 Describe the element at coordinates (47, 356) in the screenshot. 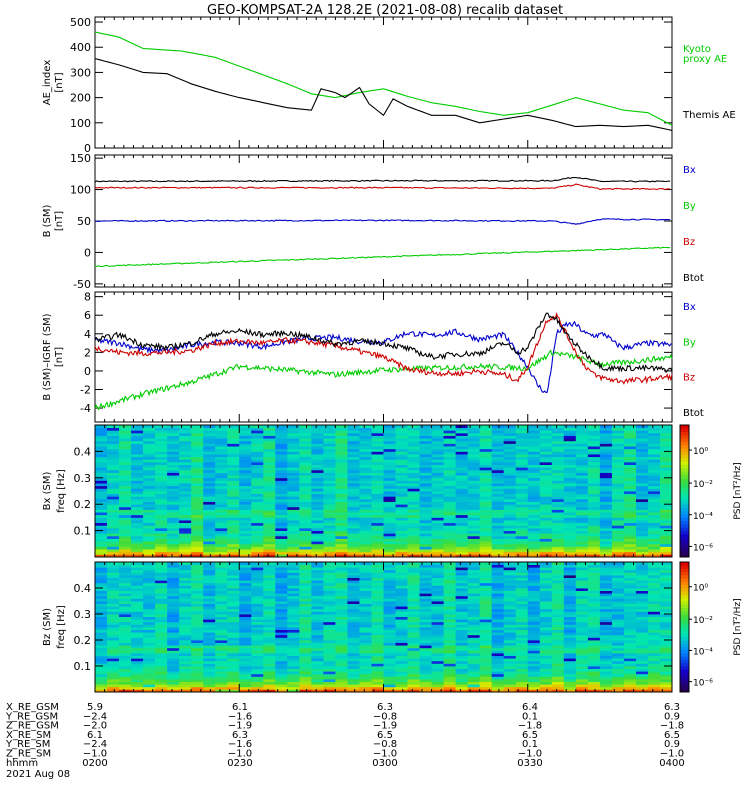

I see `y-axis-label: B (SM)–IGRF (SM)` at that location.